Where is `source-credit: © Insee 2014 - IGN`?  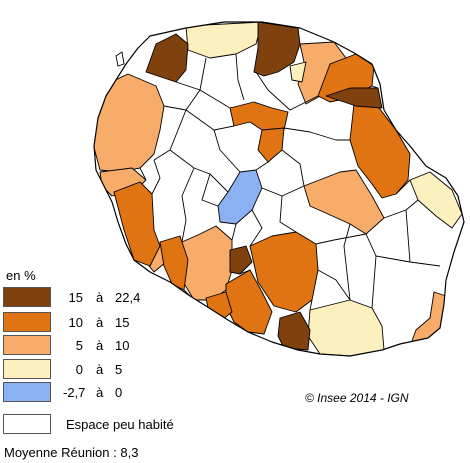
source-credit: © Insee 2014 - IGN is located at coordinates (357, 398).